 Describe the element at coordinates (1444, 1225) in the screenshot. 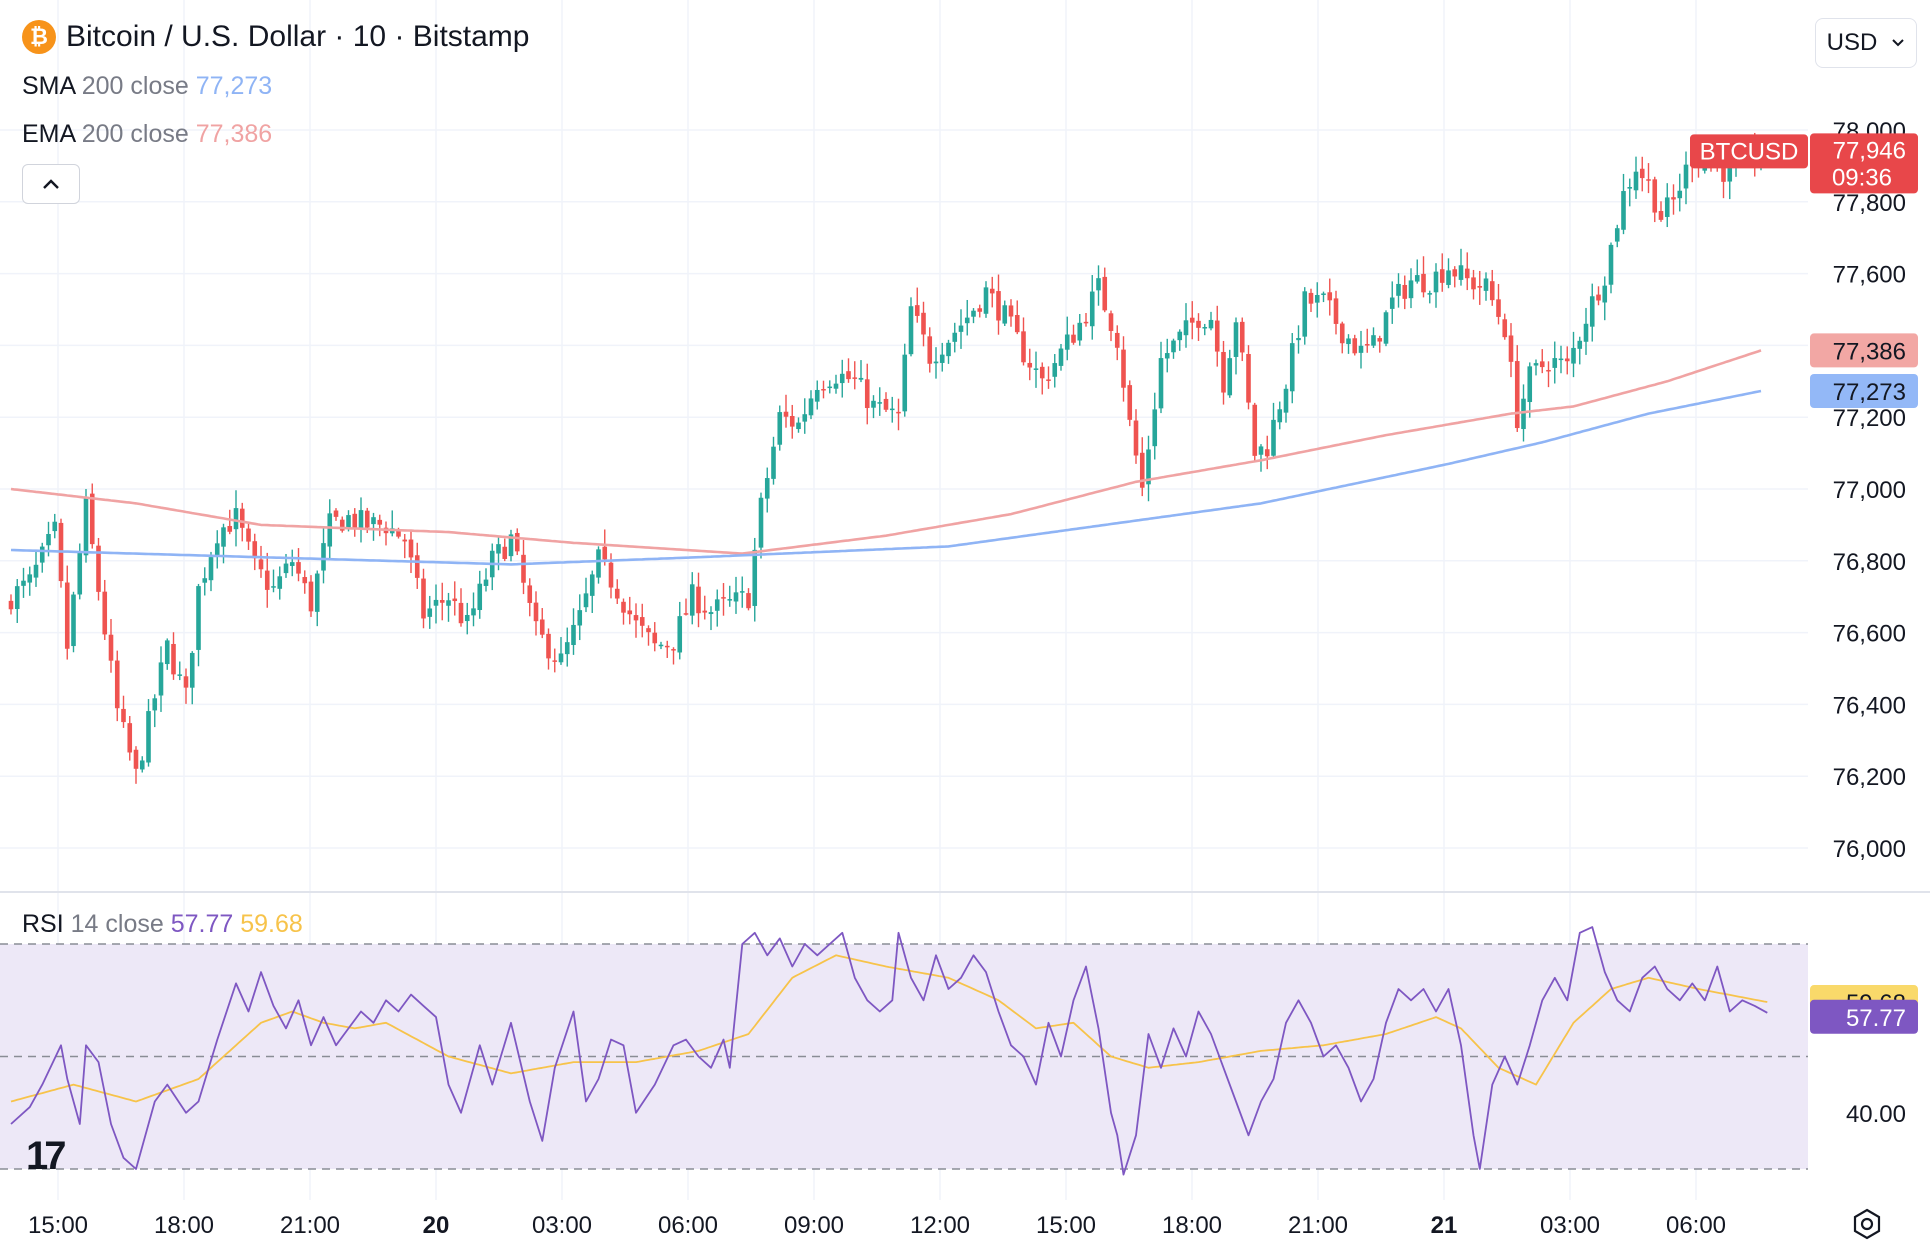

I see `time-axis-label: 21` at that location.